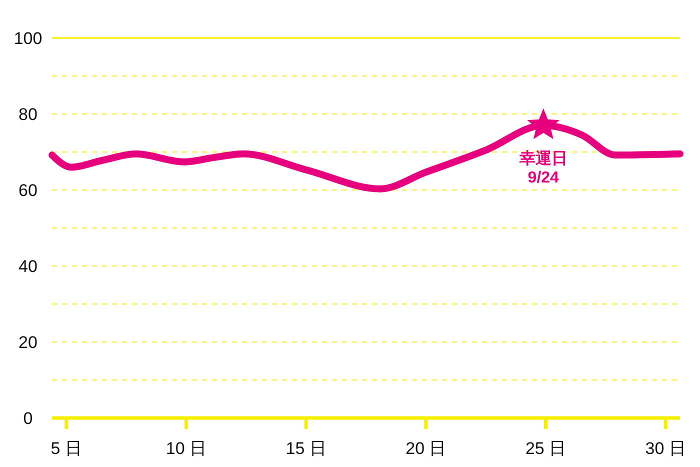 This screenshot has width=700, height=467. What do you see at coordinates (66, 448) in the screenshot?
I see `x-tick-label: 5 日` at bounding box center [66, 448].